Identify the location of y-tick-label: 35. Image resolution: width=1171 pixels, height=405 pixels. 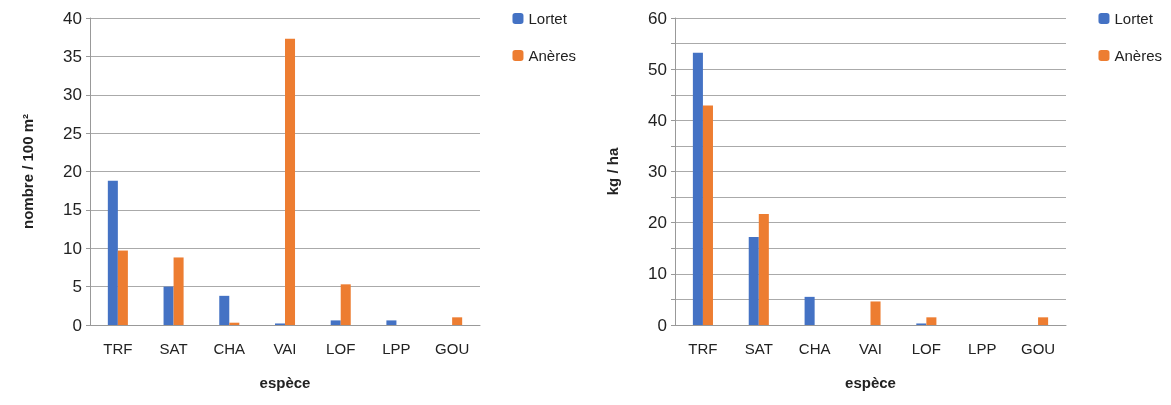
(72, 56).